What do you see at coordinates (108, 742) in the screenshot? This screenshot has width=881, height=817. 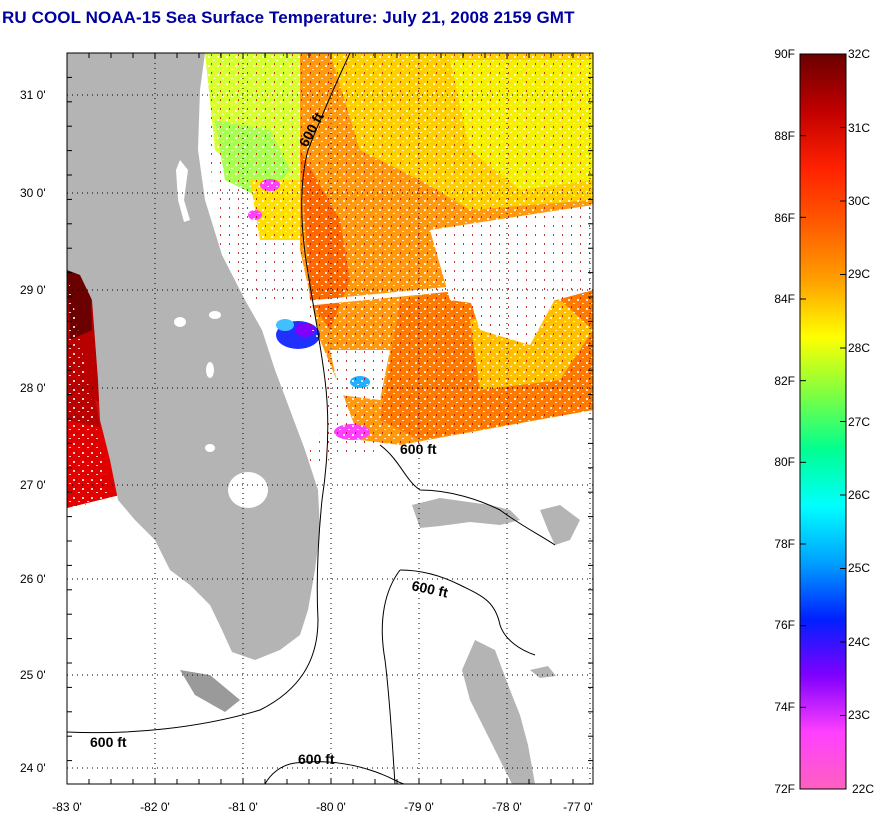 I see `contour-label-south: 600 ft` at bounding box center [108, 742].